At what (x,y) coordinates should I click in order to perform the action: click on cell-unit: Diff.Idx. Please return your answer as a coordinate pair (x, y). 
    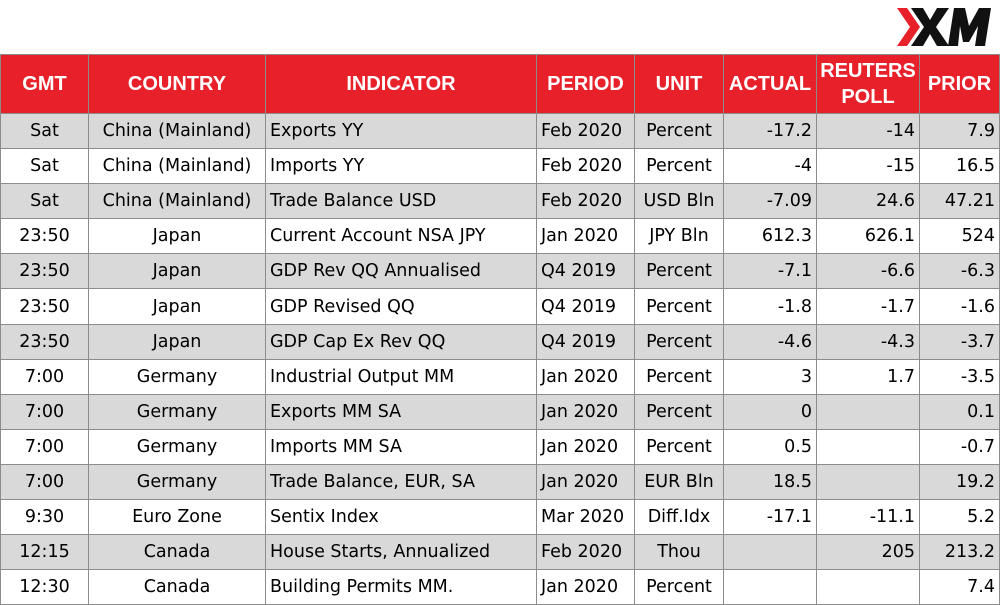
    Looking at the image, I should click on (679, 517).